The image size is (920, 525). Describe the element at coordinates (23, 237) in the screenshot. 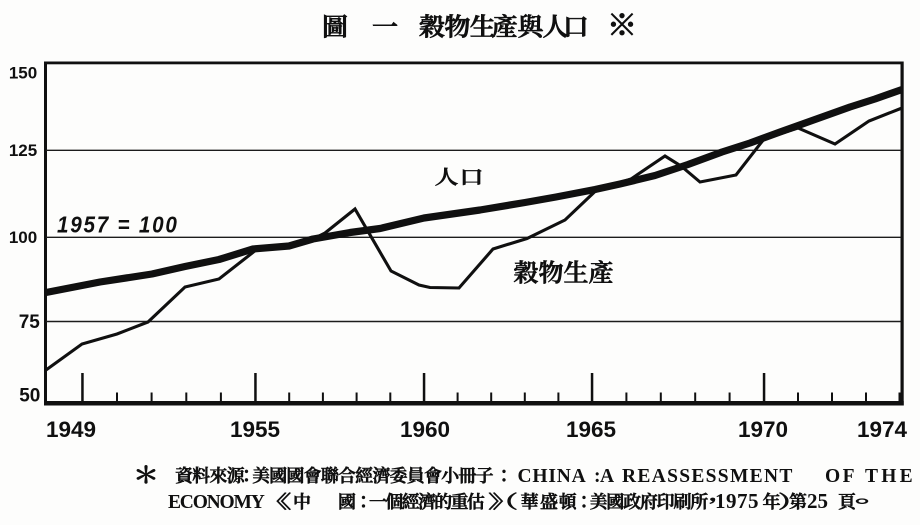

I see `svg-text: 100` at that location.